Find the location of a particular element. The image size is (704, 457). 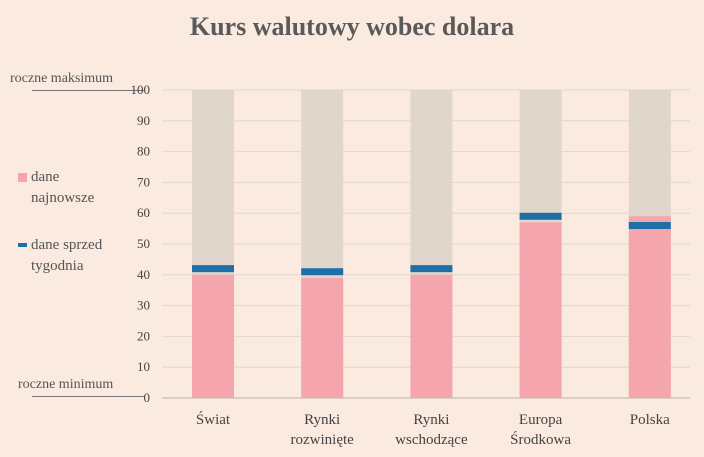

y-tick-label-10: 10 is located at coordinates (143, 366).